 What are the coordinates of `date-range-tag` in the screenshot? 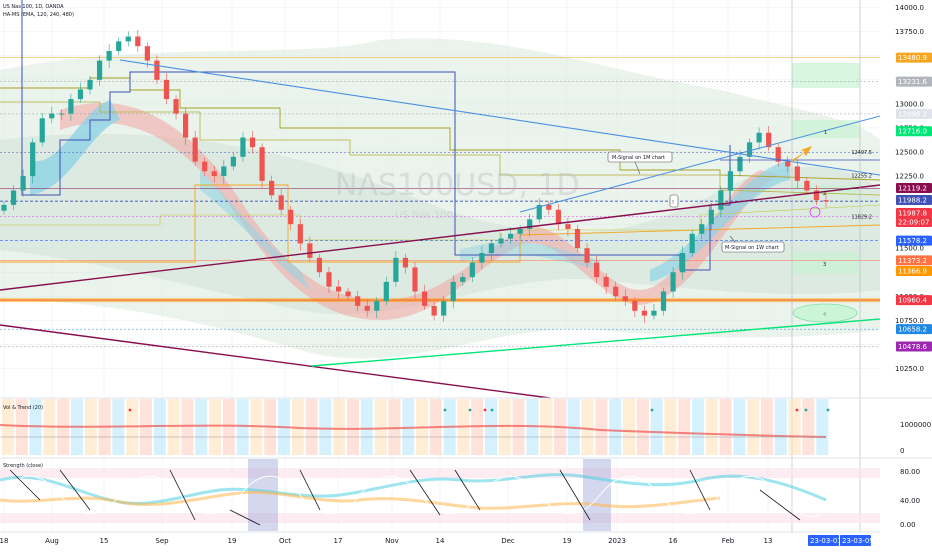 It's located at (855, 540).